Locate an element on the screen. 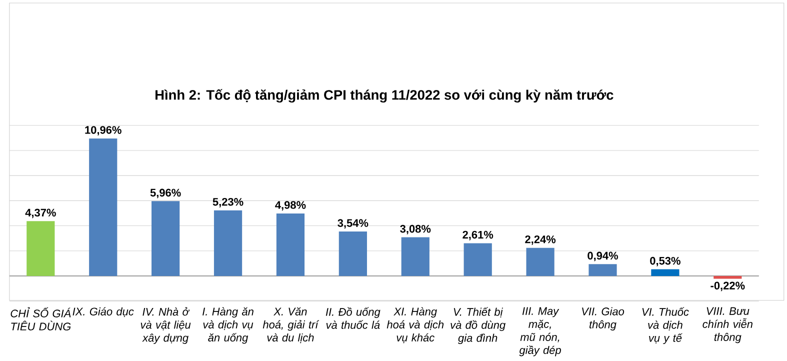 The height and width of the screenshot is (361, 787). x-tick-label: IX. Giáo dục is located at coordinates (103, 312).